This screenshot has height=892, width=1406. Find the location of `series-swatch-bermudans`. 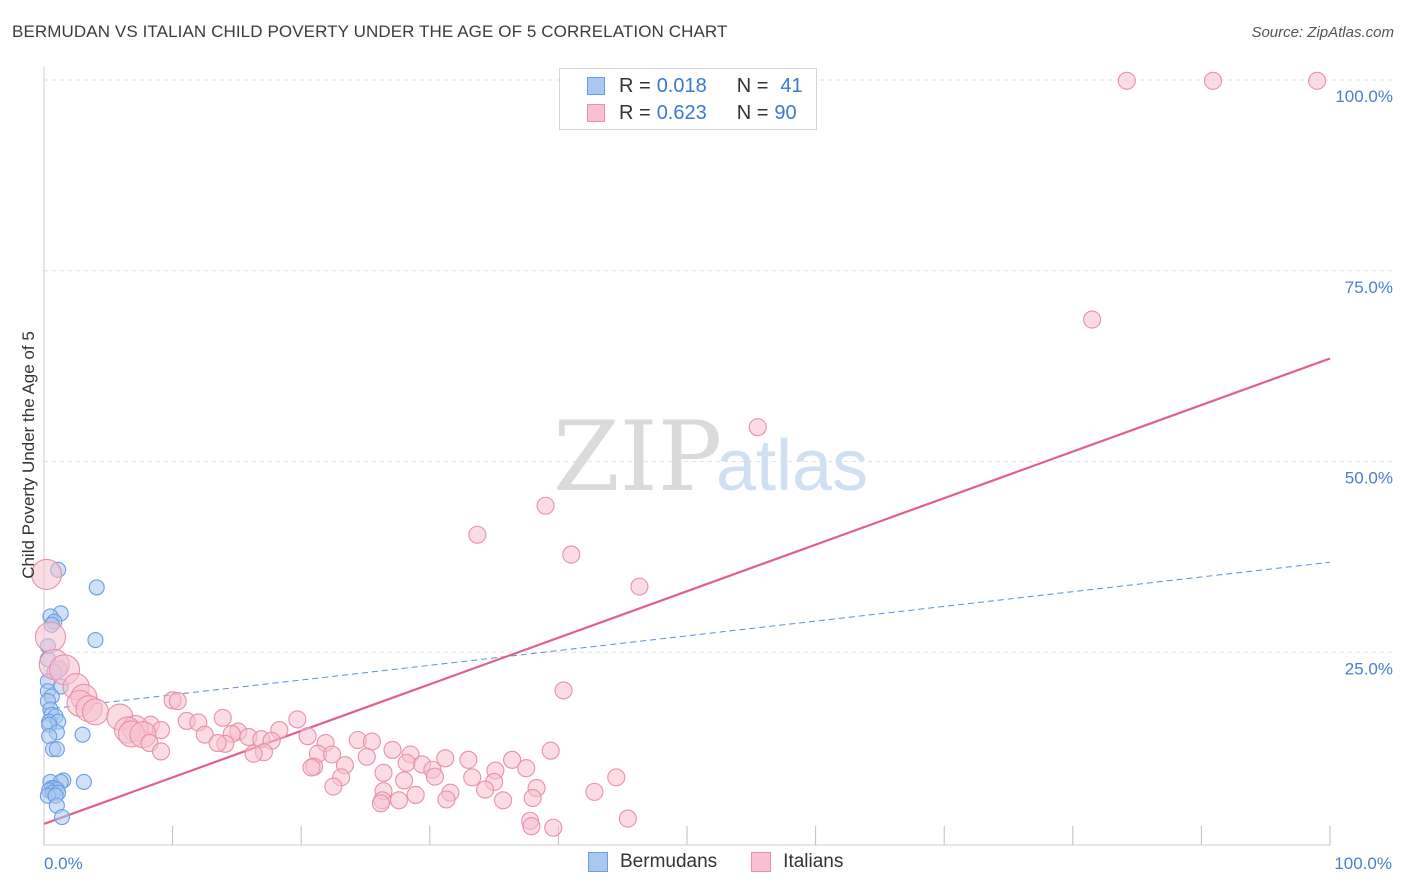

series-swatch-bermudans is located at coordinates (598, 862).